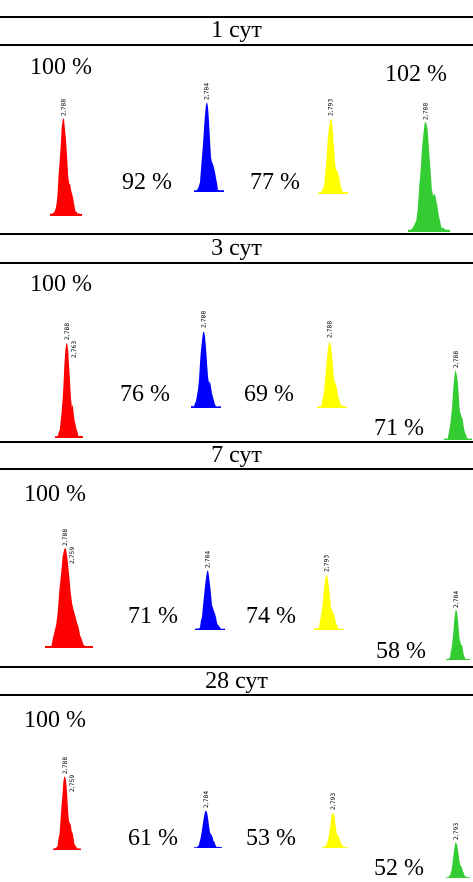  I want to click on panel-header-7-day: 7 сут, so click(236, 455).